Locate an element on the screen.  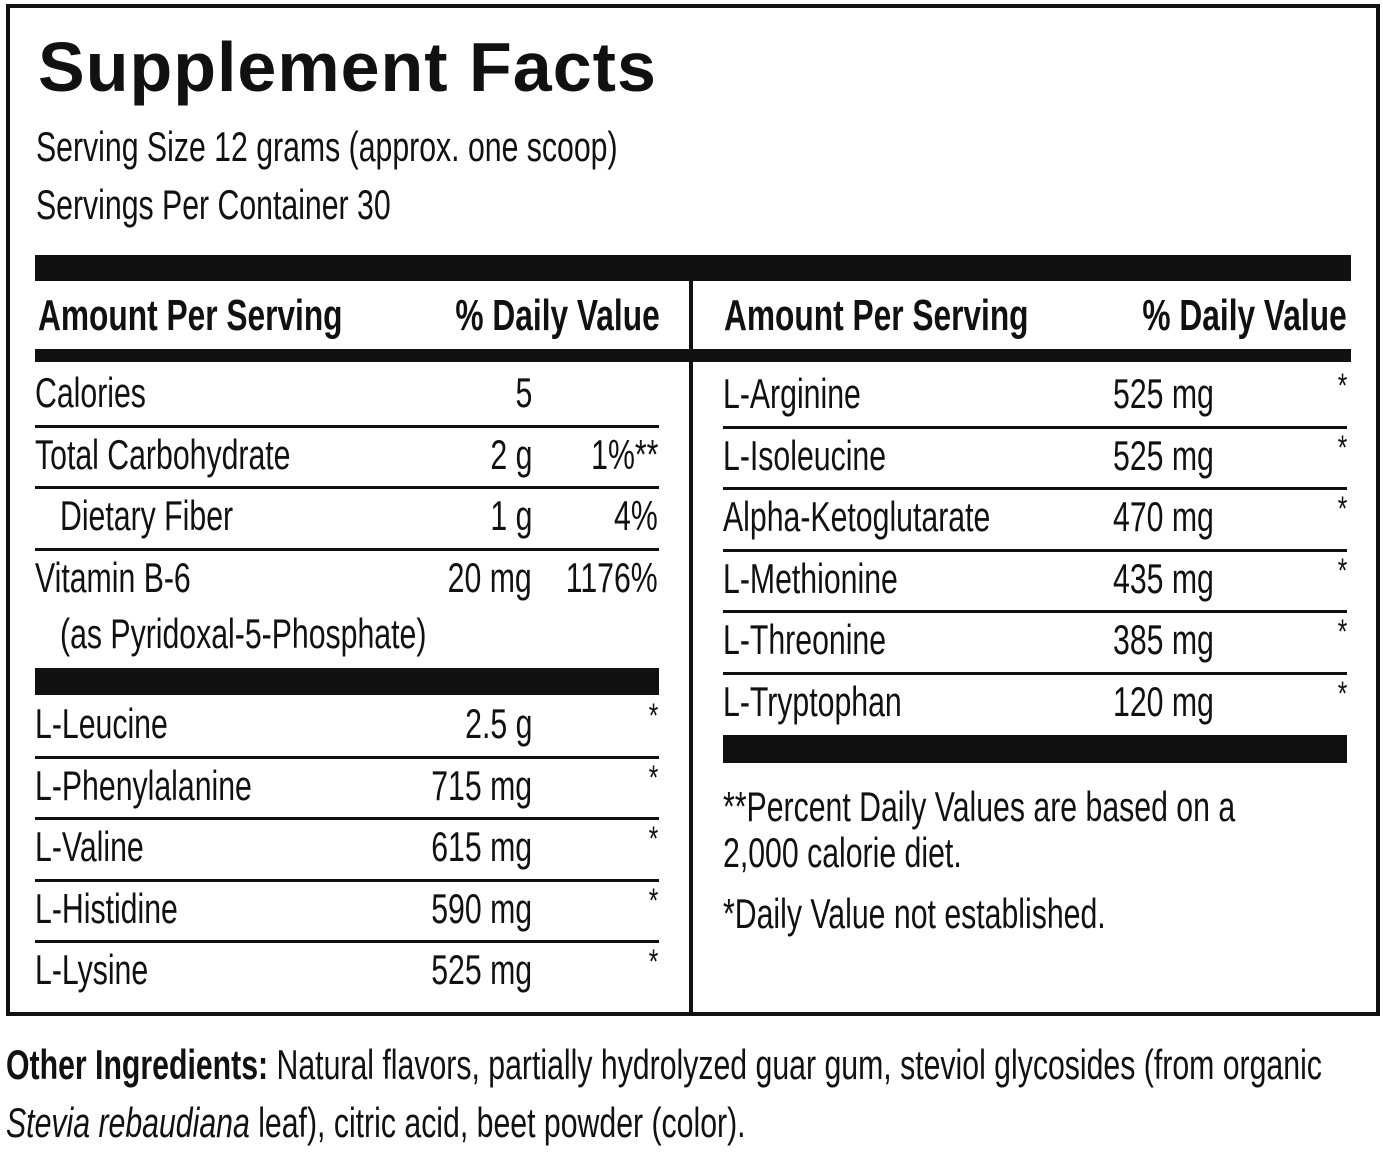
daily-value: 1%** is located at coordinates (624, 454).